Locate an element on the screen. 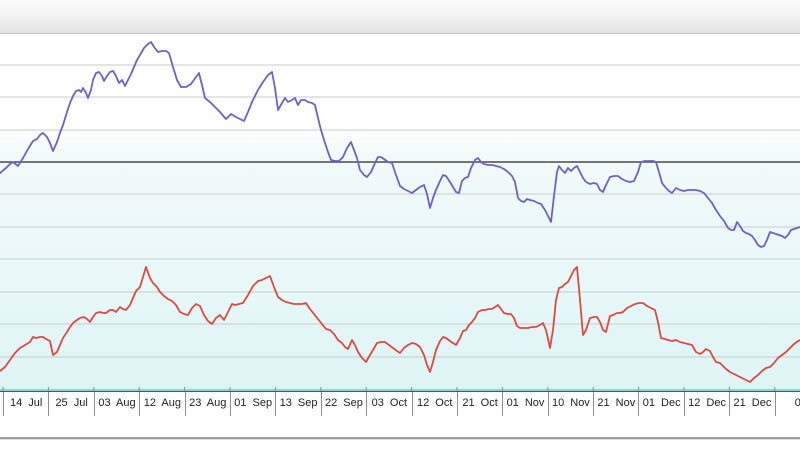 Image resolution: width=800 pixels, height=450 pixels. bottom-divider is located at coordinates (400, 438).